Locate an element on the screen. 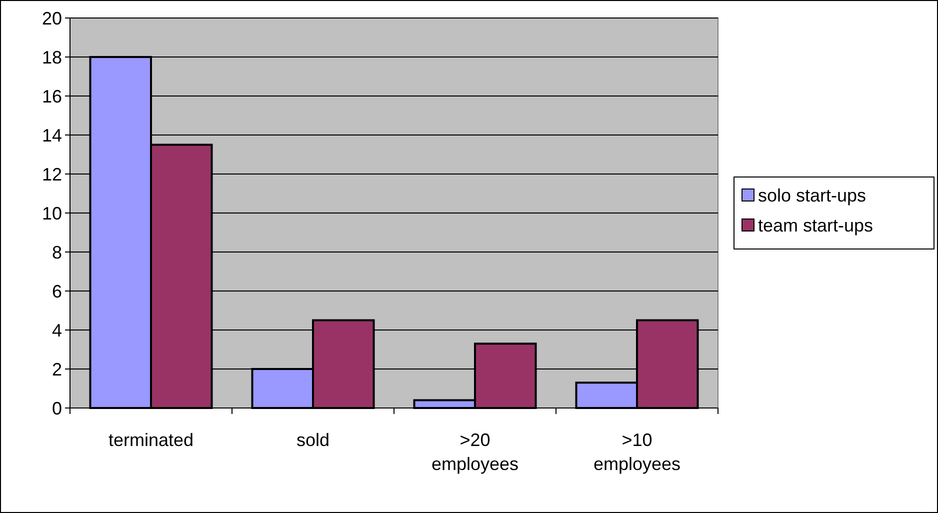 The image size is (938, 513). y-tick-label: 6 is located at coordinates (57, 291).